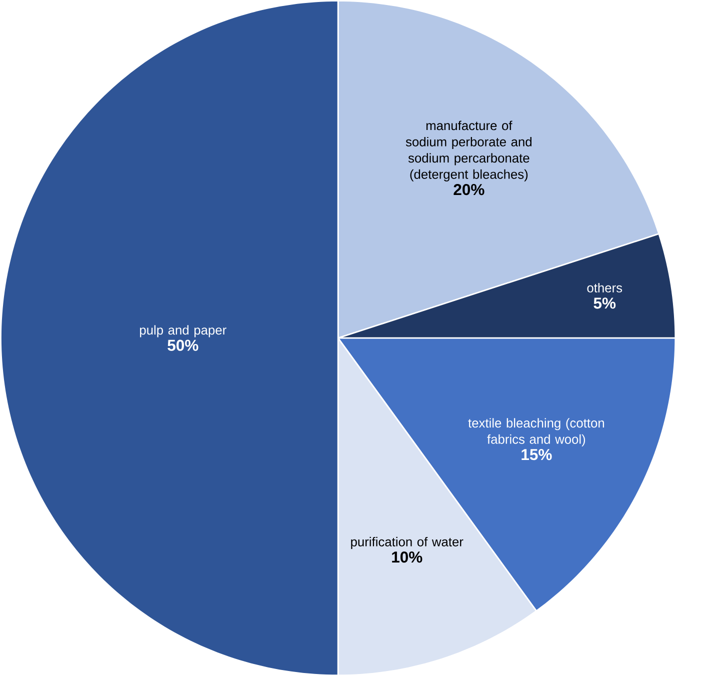 This screenshot has height=676, width=718. What do you see at coordinates (469, 151) in the screenshot?
I see `slice-label: manufacture of sodium perborate and sodium percarbonate (detergent bleaches)` at bounding box center [469, 151].